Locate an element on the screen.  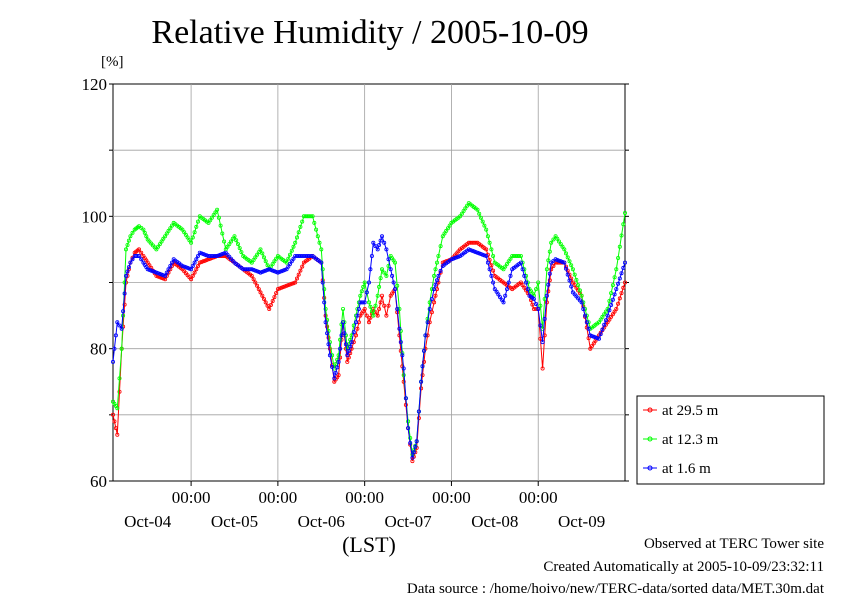
legend-marker is located at coordinates (650, 439).